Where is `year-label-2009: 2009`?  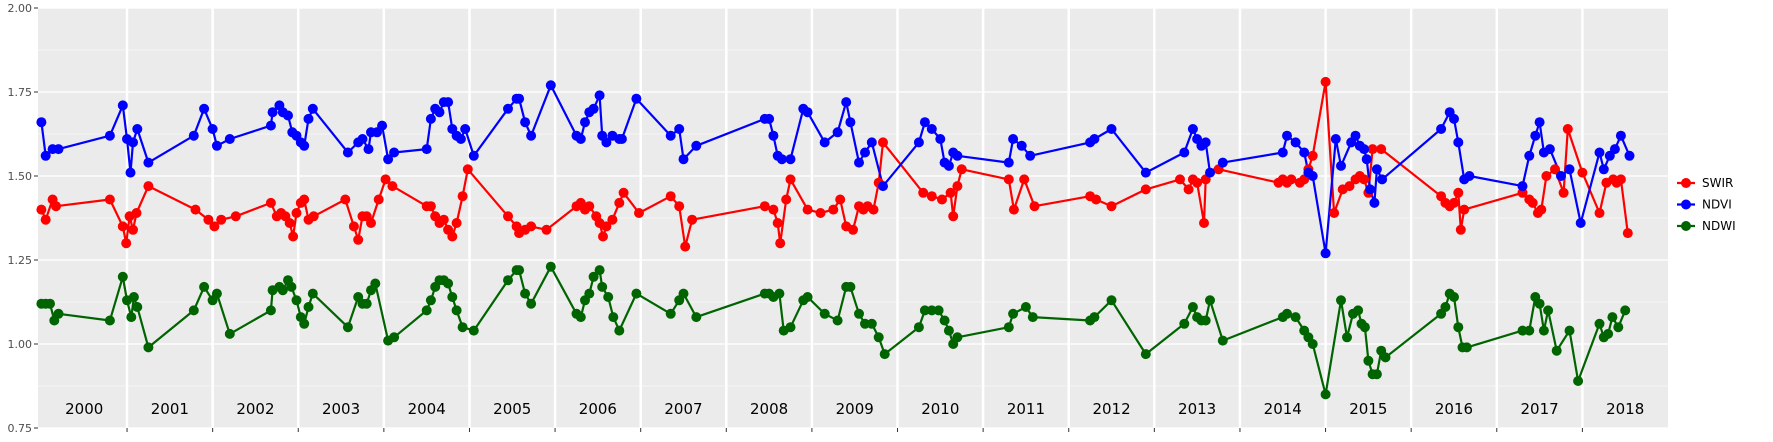
year-label-2009: 2009 is located at coordinates (855, 409).